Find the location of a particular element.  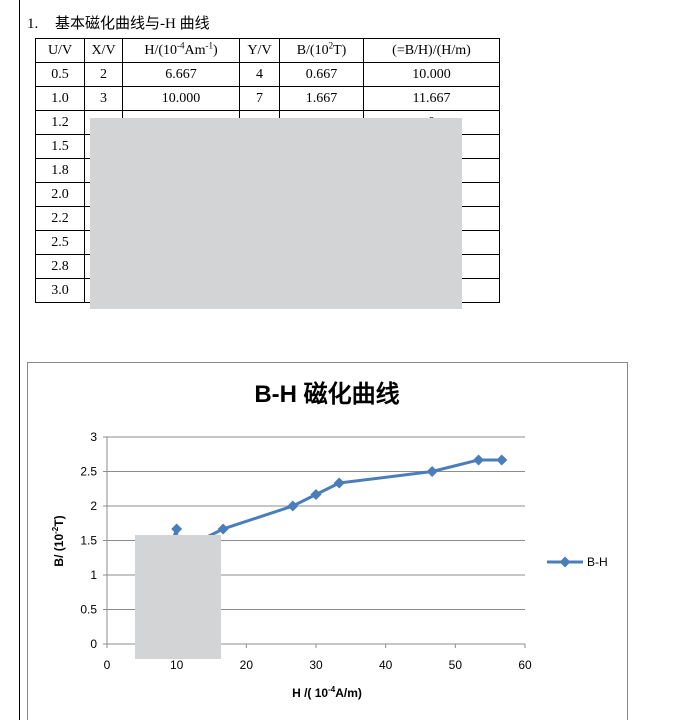

cell-u: 1.0 is located at coordinates (60, 98).